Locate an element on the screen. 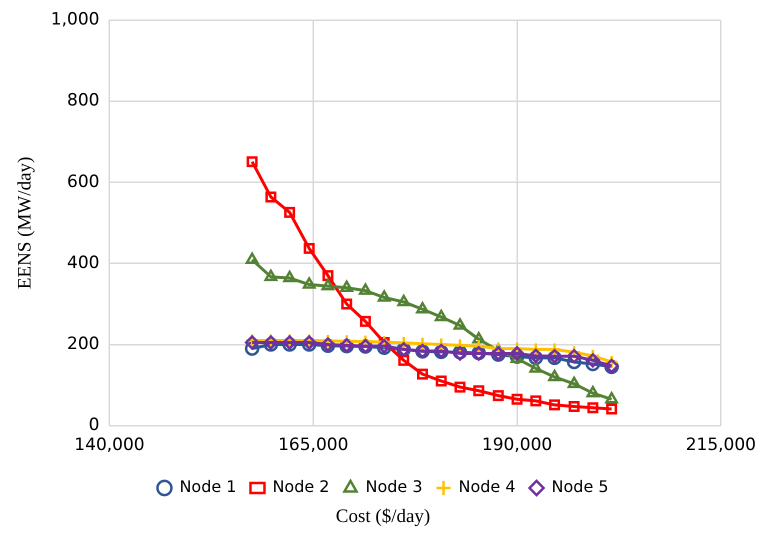 Image resolution: width=766 pixels, height=536 pixels. y-tick-label: 0 is located at coordinates (94, 425).